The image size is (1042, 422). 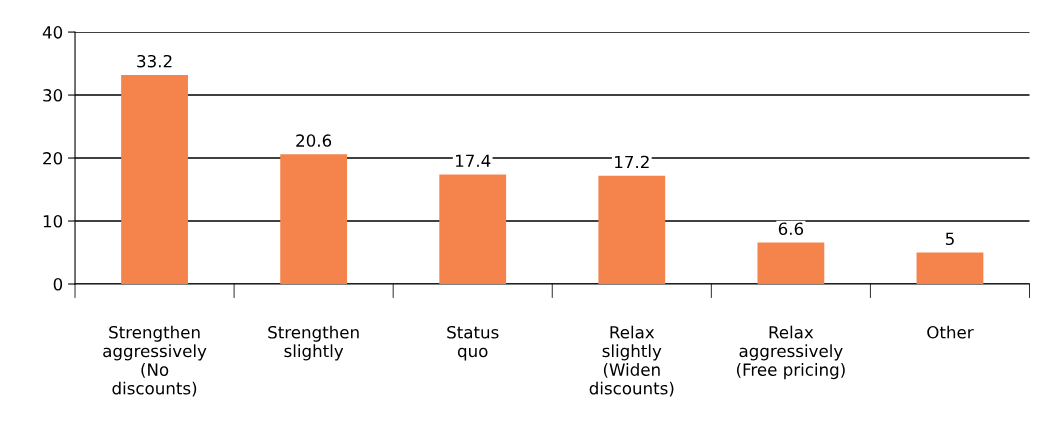 What do you see at coordinates (53, 95) in the screenshot?
I see `y-tick-label: 30` at bounding box center [53, 95].